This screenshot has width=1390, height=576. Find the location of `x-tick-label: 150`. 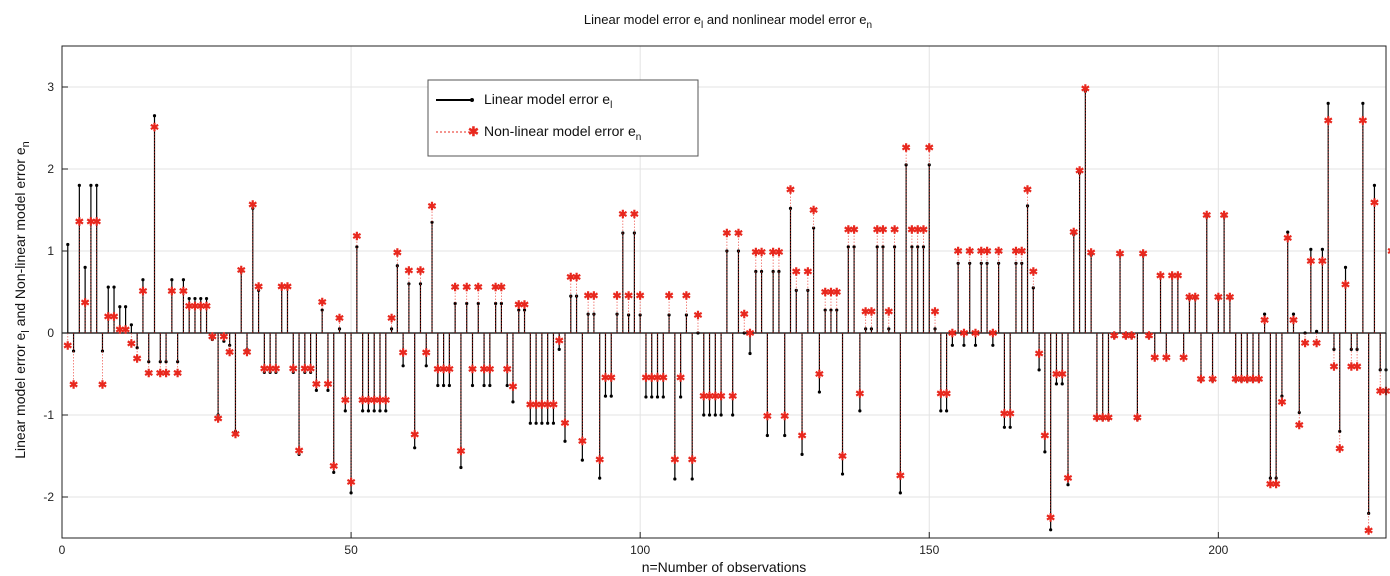

x-tick-label: 150 is located at coordinates (929, 550).